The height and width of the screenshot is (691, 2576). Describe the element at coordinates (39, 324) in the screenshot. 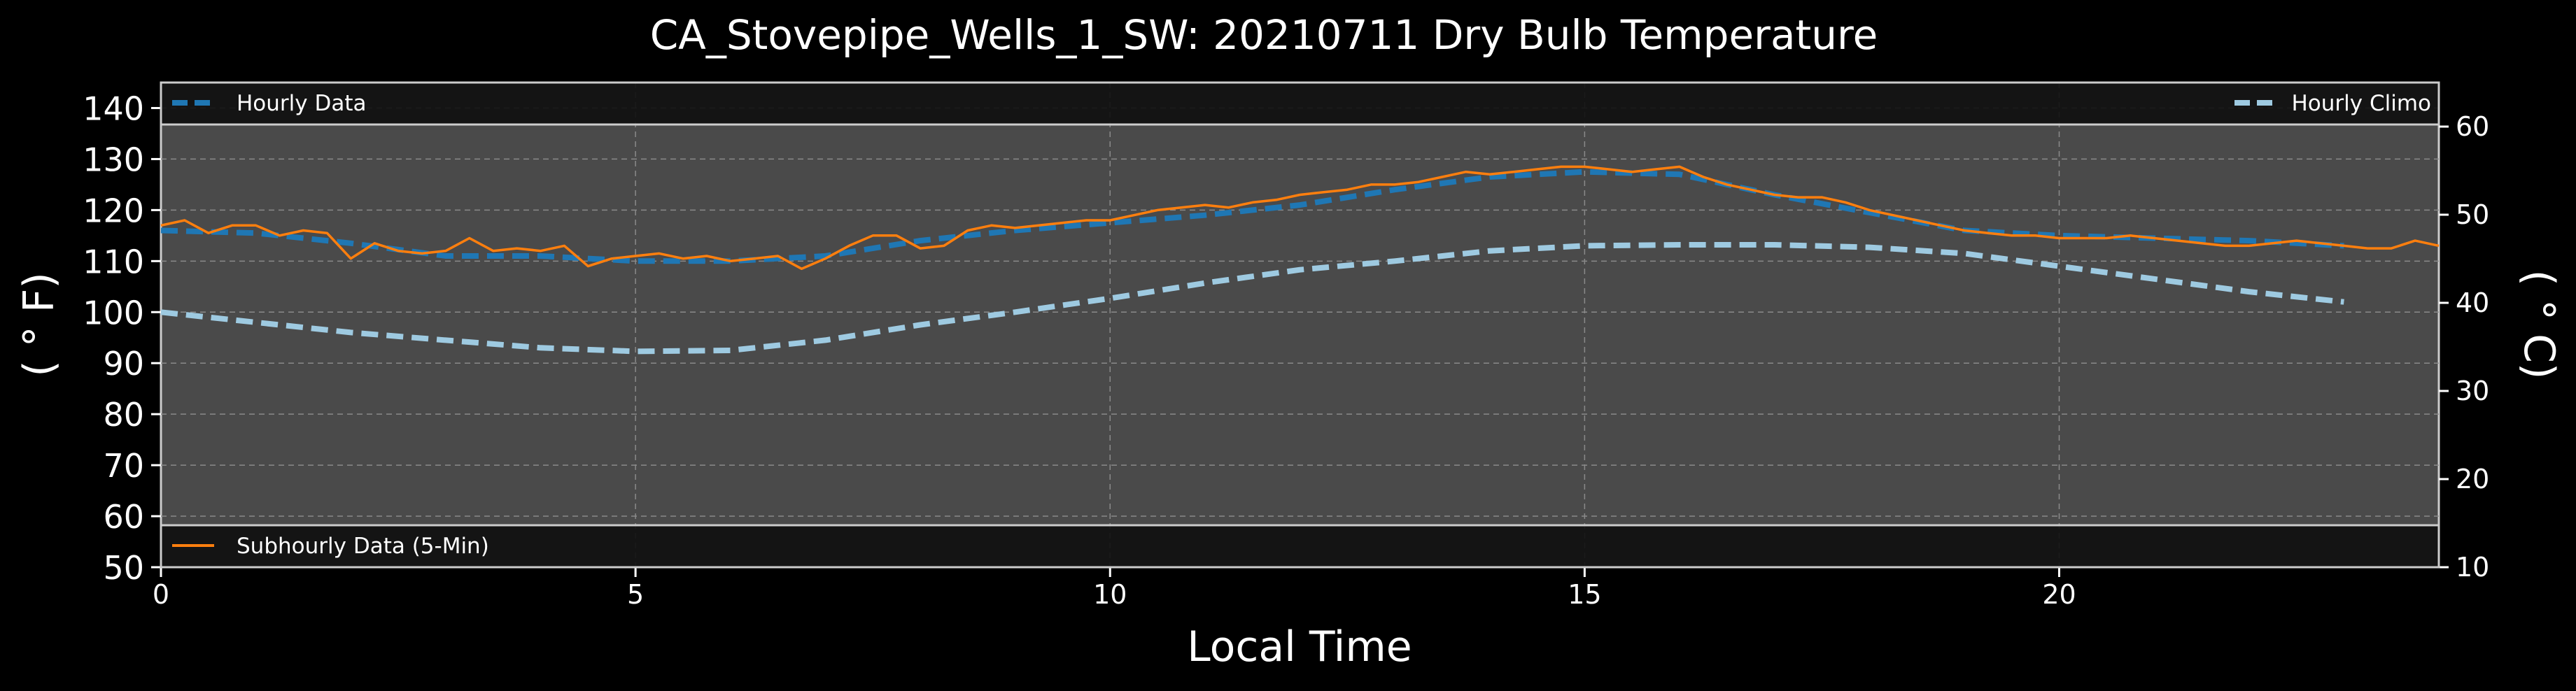

I see `left-y-axis-label: ( ° F)` at that location.